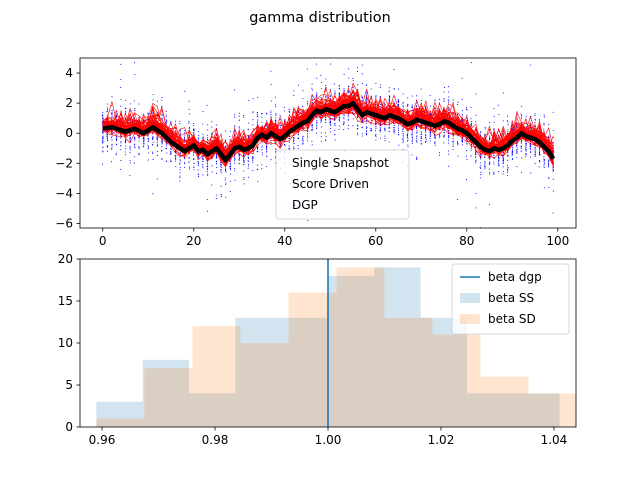 The height and width of the screenshot is (480, 640). Describe the element at coordinates (510, 299) in the screenshot. I see `legend-box` at that location.